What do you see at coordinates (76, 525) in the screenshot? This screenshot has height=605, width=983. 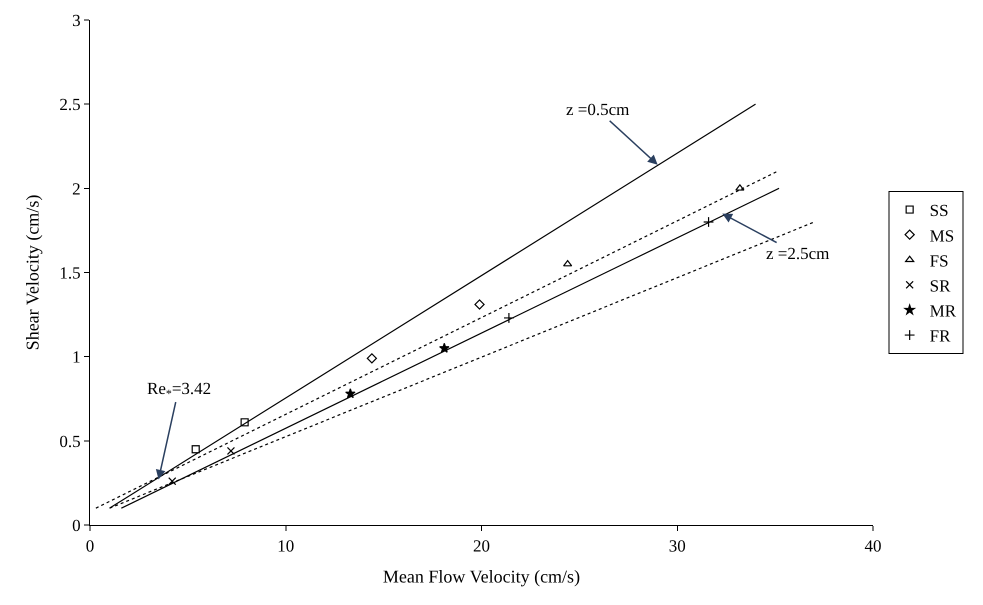 I see `y-tick-label: 0` at bounding box center [76, 525].